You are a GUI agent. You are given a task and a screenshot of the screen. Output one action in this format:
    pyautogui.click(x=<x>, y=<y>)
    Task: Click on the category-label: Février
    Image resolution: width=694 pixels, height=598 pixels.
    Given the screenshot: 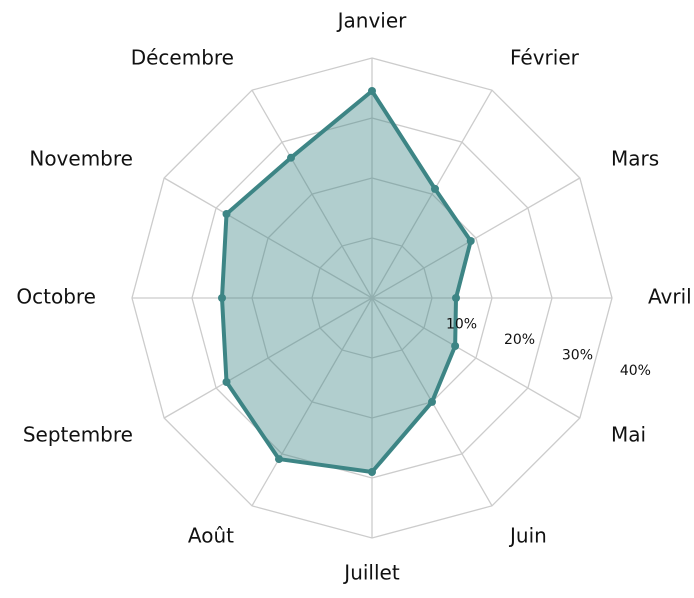 What is the action you would take?
    pyautogui.click(x=545, y=57)
    